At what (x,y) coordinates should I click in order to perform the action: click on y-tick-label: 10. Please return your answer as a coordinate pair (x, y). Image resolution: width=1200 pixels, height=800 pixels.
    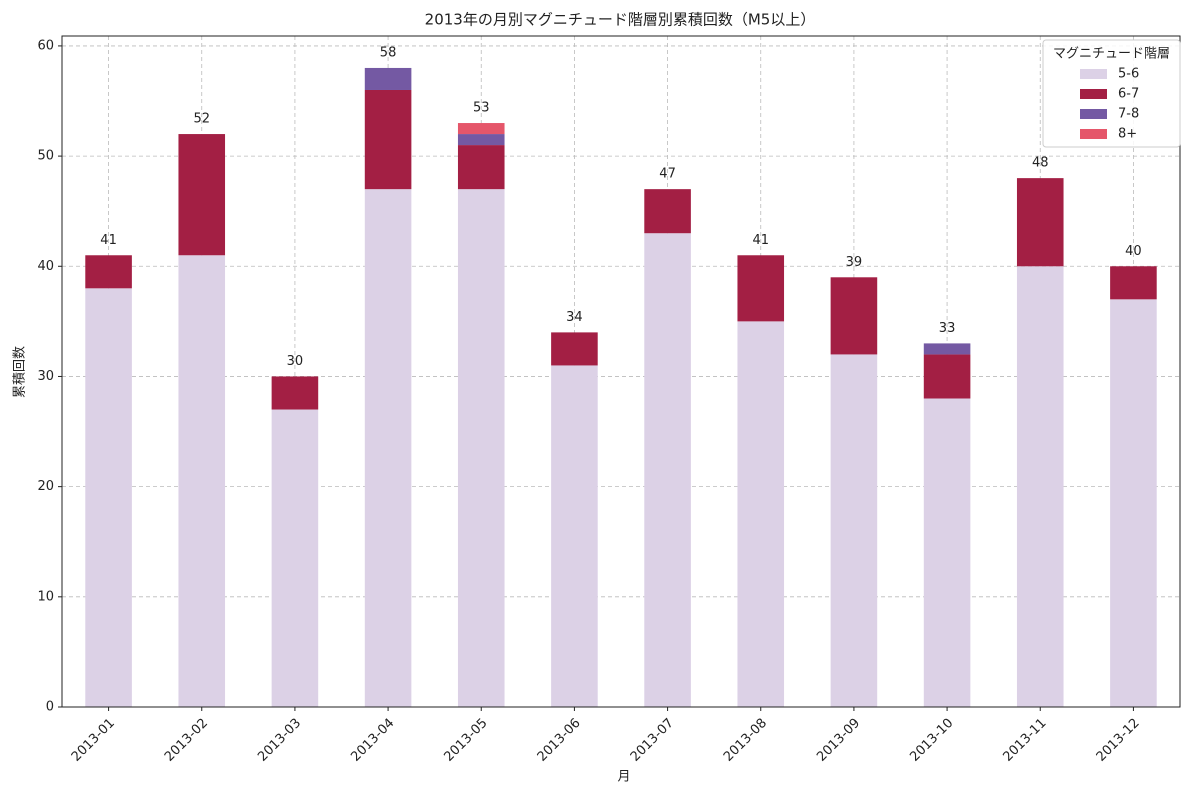
    Looking at the image, I should click on (45, 596).